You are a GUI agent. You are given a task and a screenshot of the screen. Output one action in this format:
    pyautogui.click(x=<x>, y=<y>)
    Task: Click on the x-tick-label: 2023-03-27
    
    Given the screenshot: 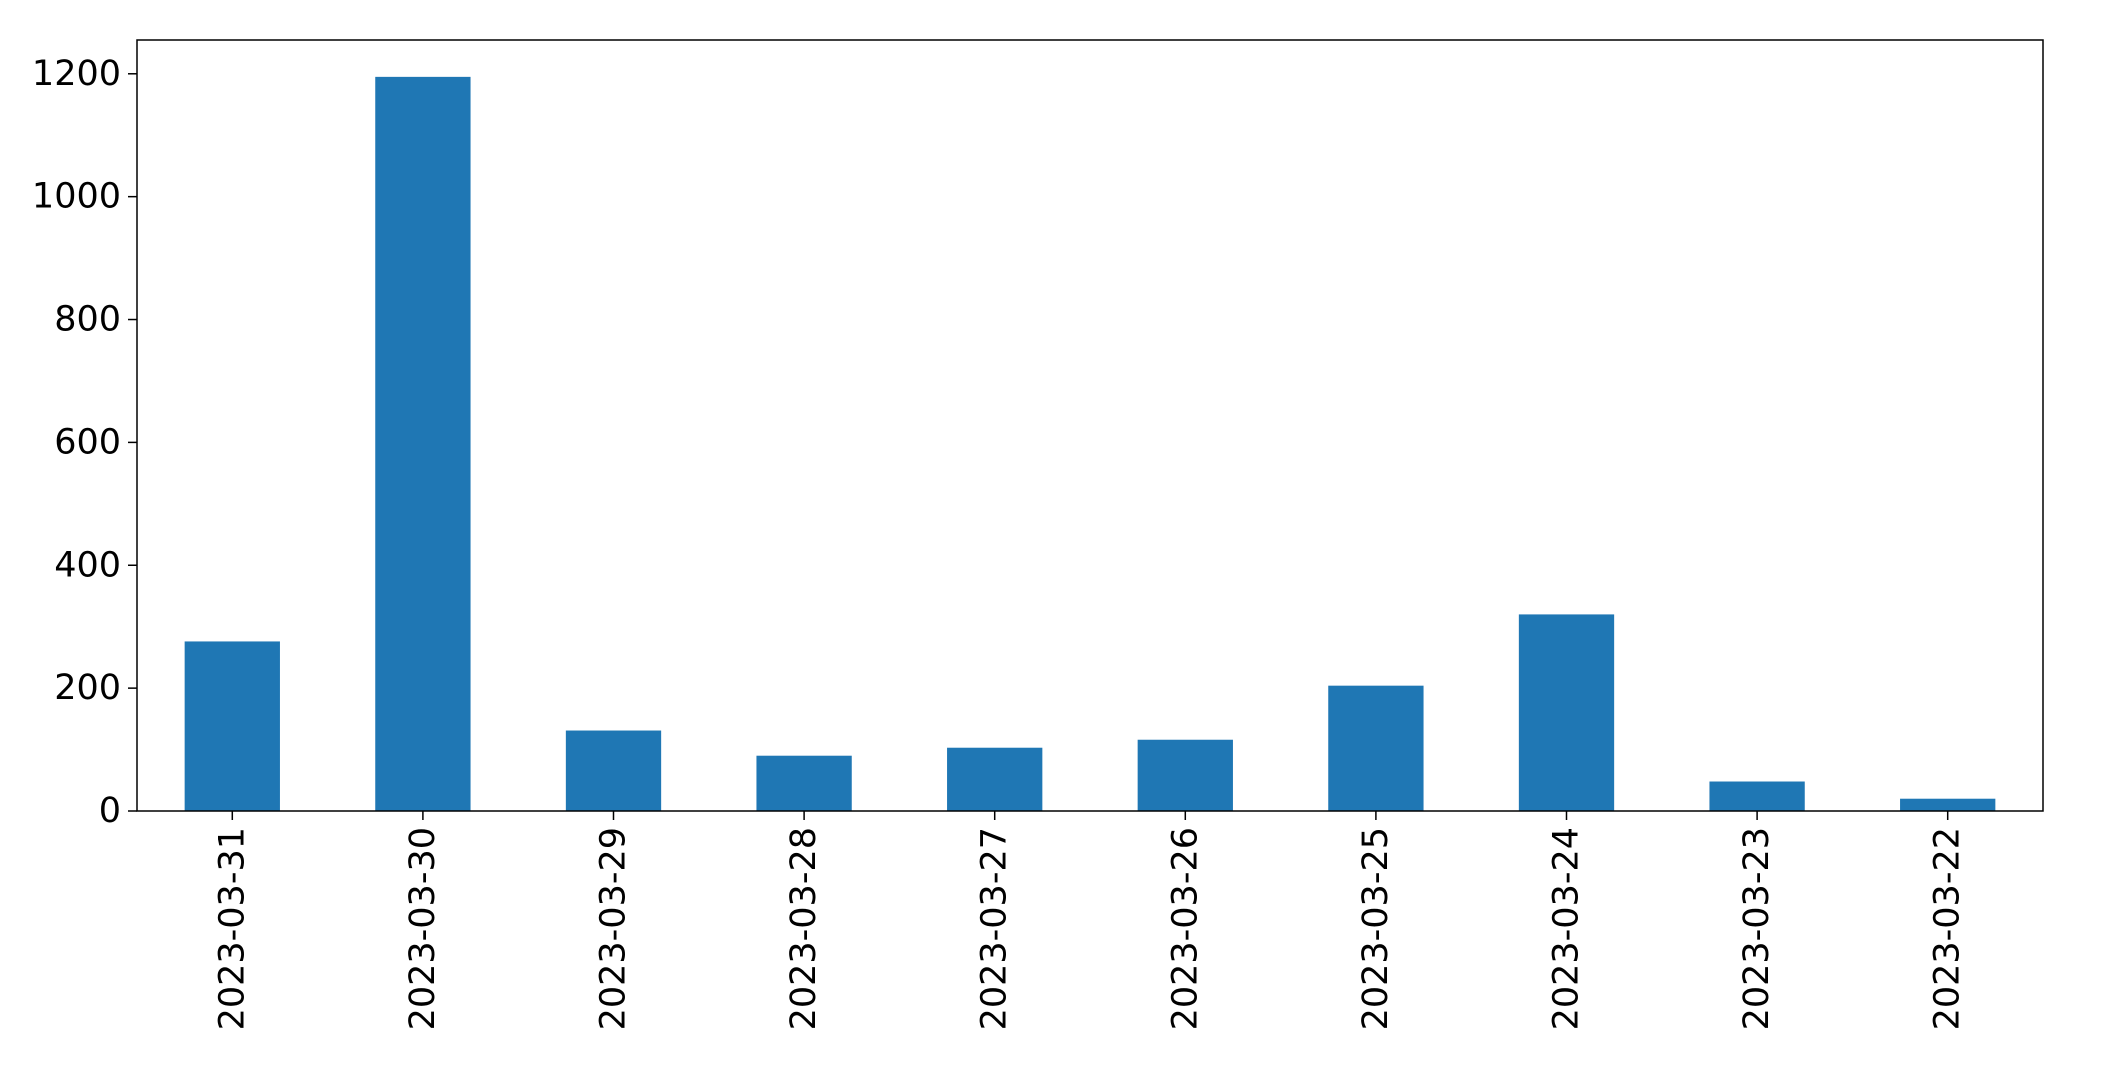 What is the action you would take?
    pyautogui.click(x=995, y=928)
    